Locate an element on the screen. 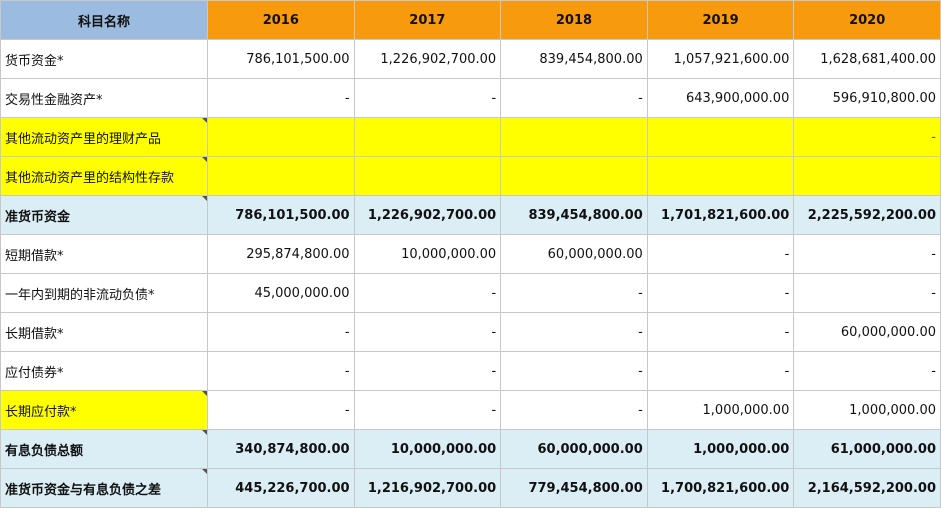  value-cell: 2,164,592,200.00 is located at coordinates (867, 488).